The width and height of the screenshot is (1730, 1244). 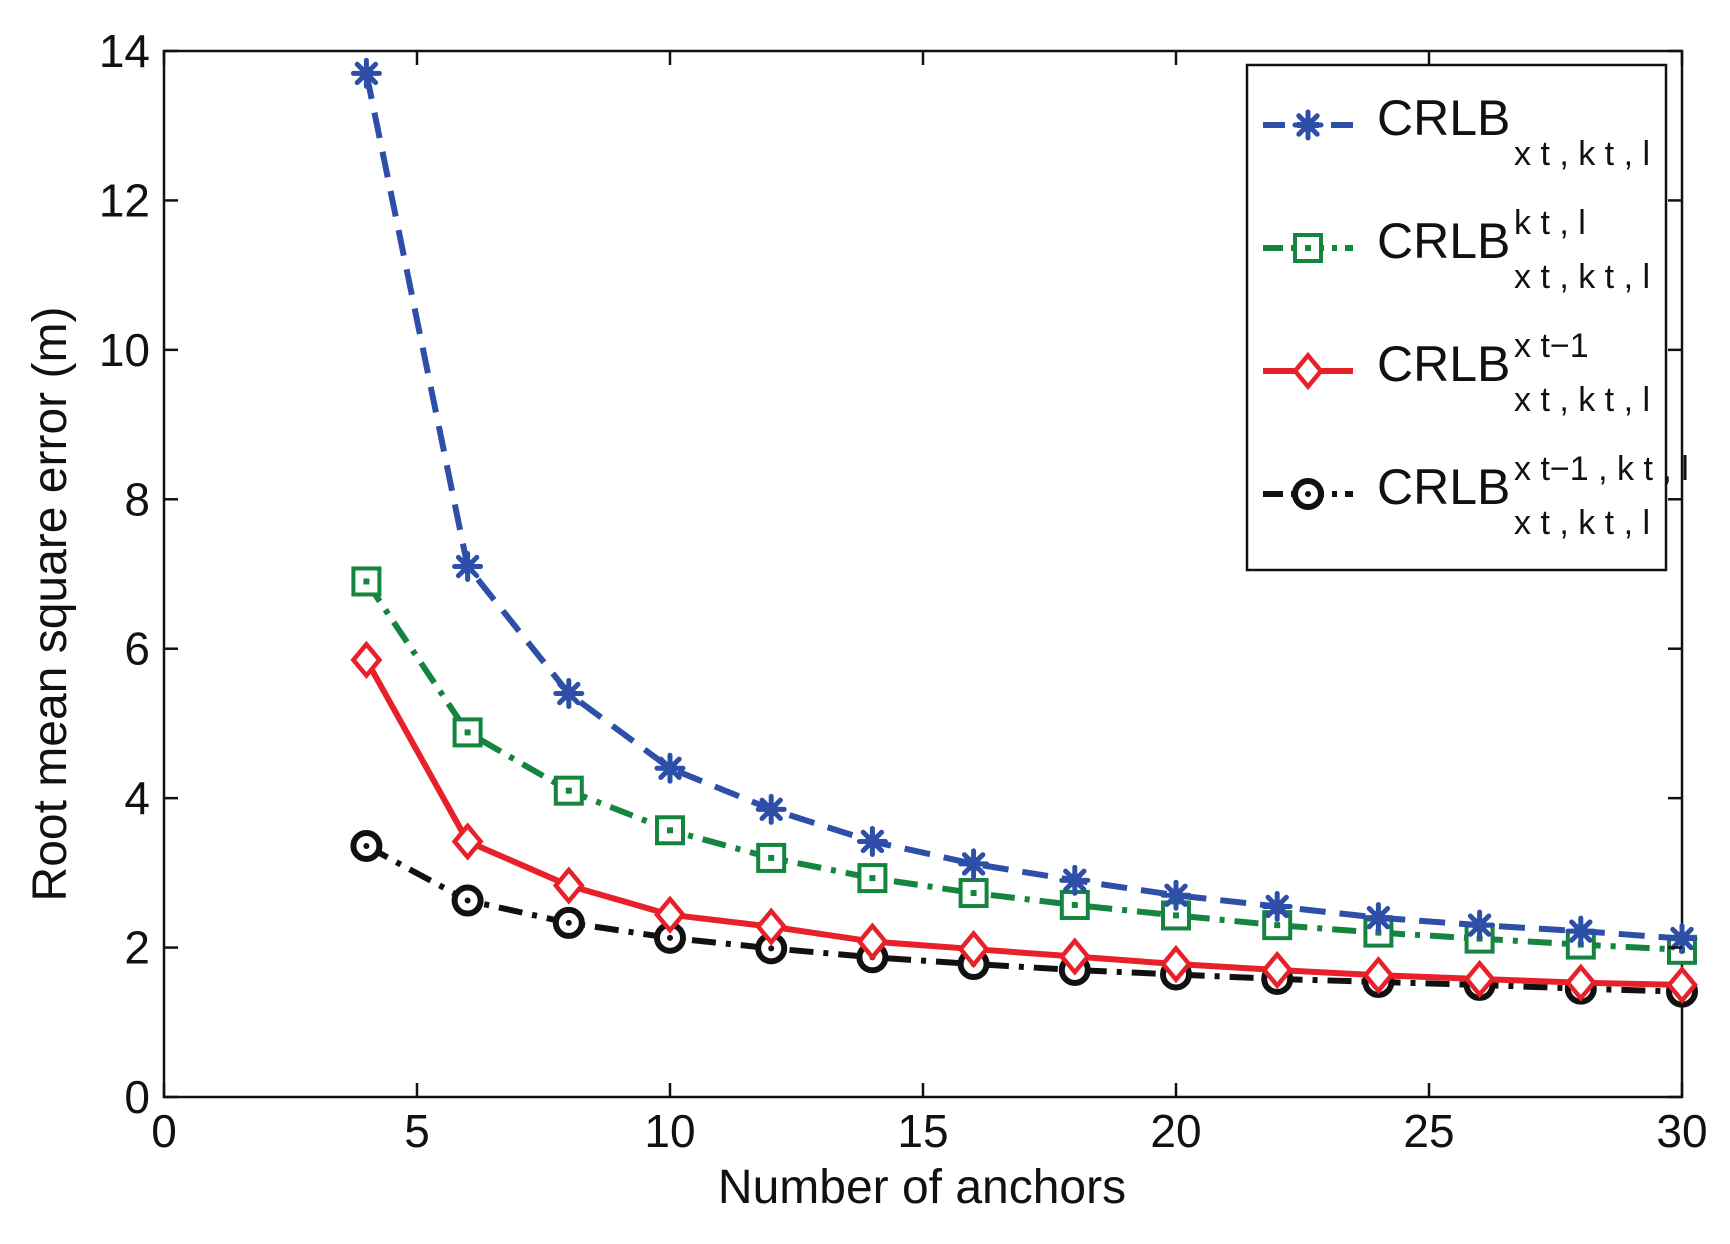 I want to click on y-axis-label: Root mean square error (m), so click(x=50, y=604).